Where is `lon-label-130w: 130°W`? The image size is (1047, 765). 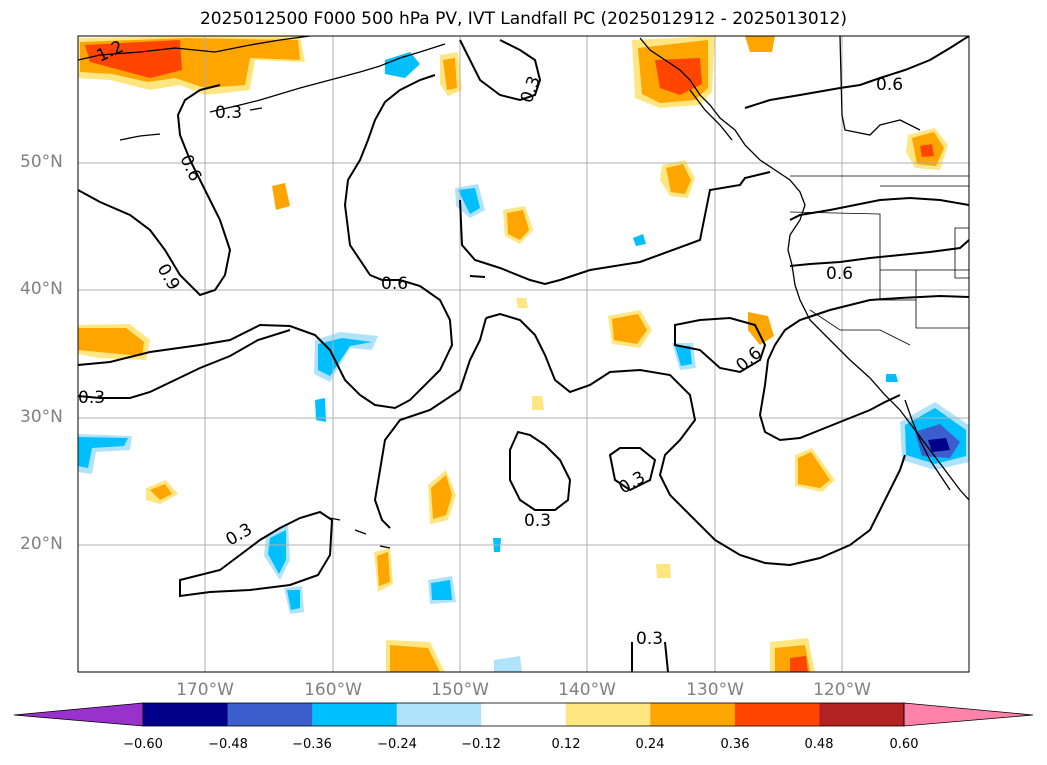 lon-label-130w: 130°W is located at coordinates (715, 690).